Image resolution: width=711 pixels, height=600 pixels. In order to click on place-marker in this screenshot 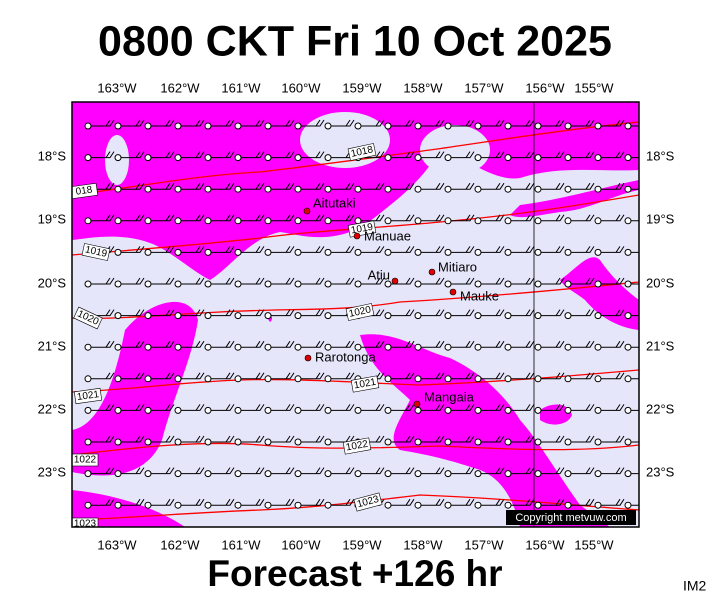, I will do `click(432, 272)`.